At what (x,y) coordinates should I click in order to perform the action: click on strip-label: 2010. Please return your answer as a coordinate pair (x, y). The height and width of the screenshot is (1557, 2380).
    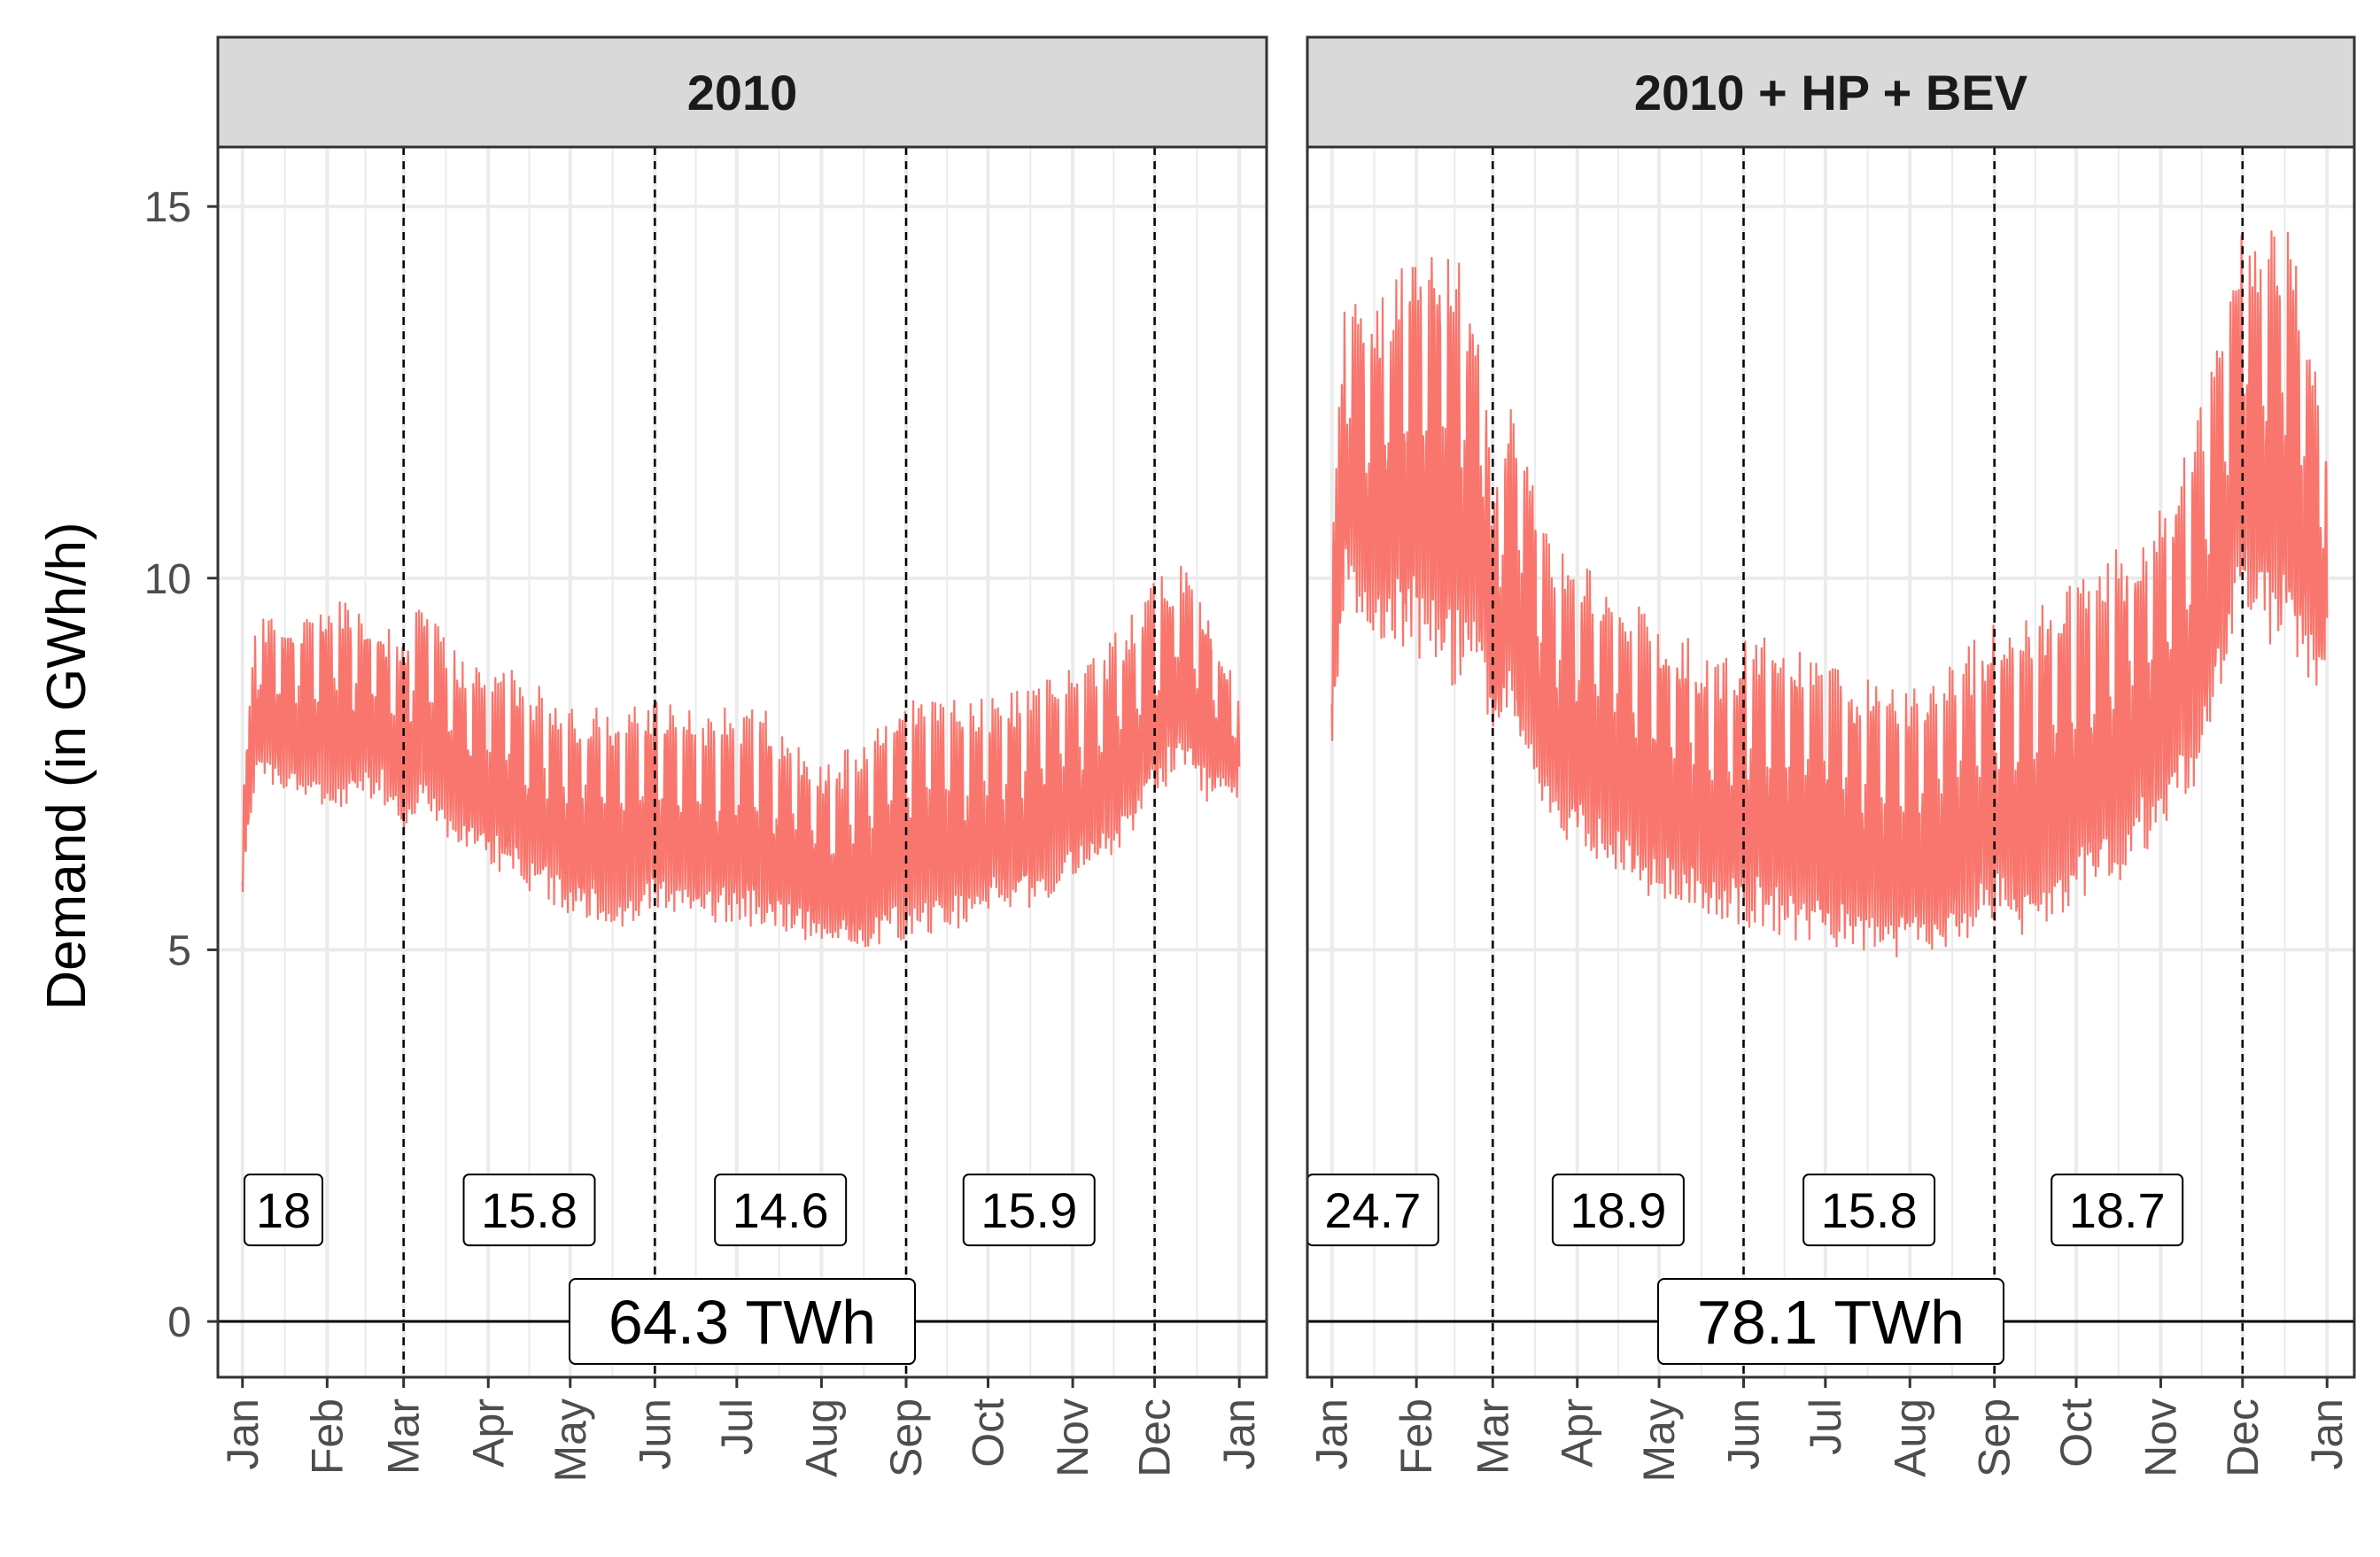
    Looking at the image, I should click on (742, 92).